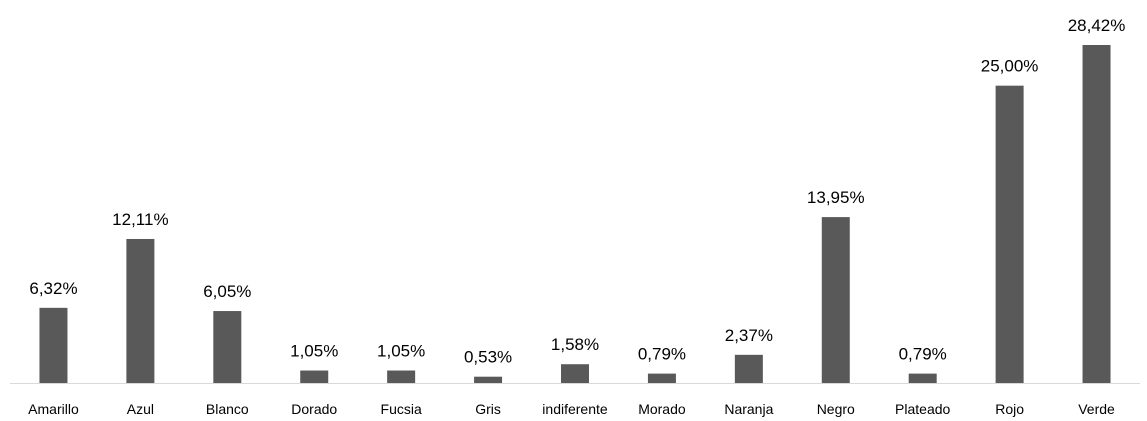 The height and width of the screenshot is (421, 1147). Describe the element at coordinates (836, 409) in the screenshot. I see `x-tick-label: Negro` at that location.